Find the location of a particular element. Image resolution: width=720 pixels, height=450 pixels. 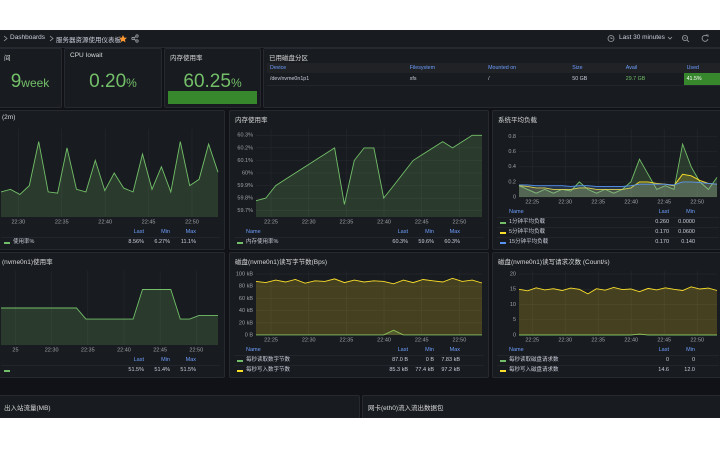

dropdown-icon is located at coordinates (670, 38).